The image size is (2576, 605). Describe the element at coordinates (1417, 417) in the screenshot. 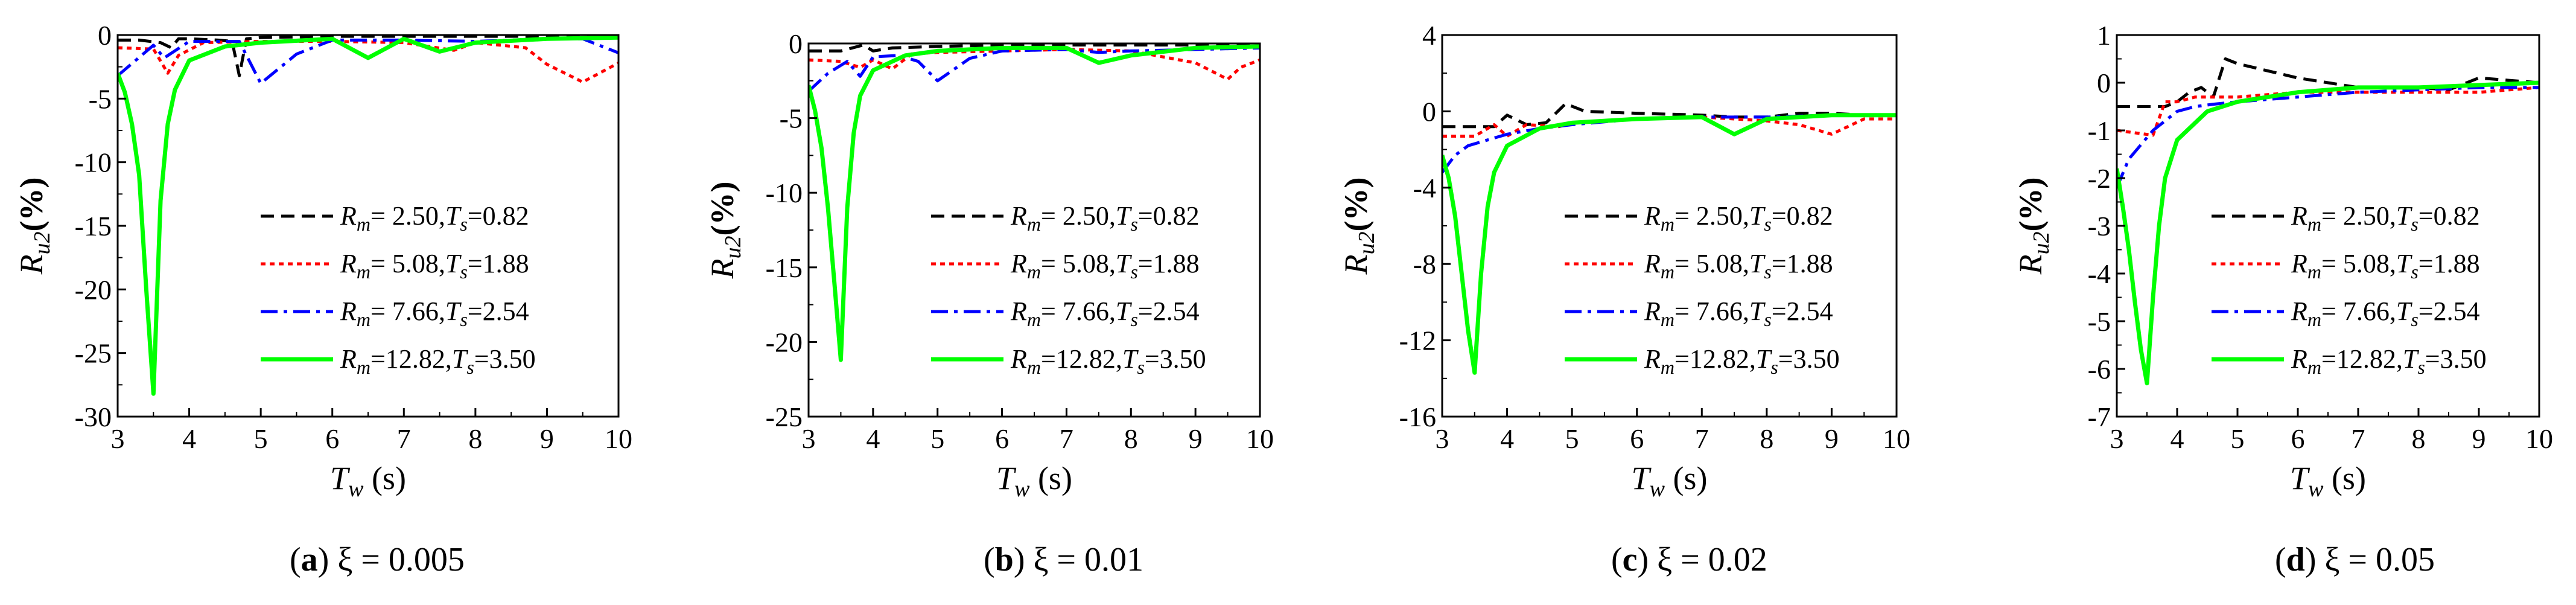

I see `y-tick-label: -16` at that location.